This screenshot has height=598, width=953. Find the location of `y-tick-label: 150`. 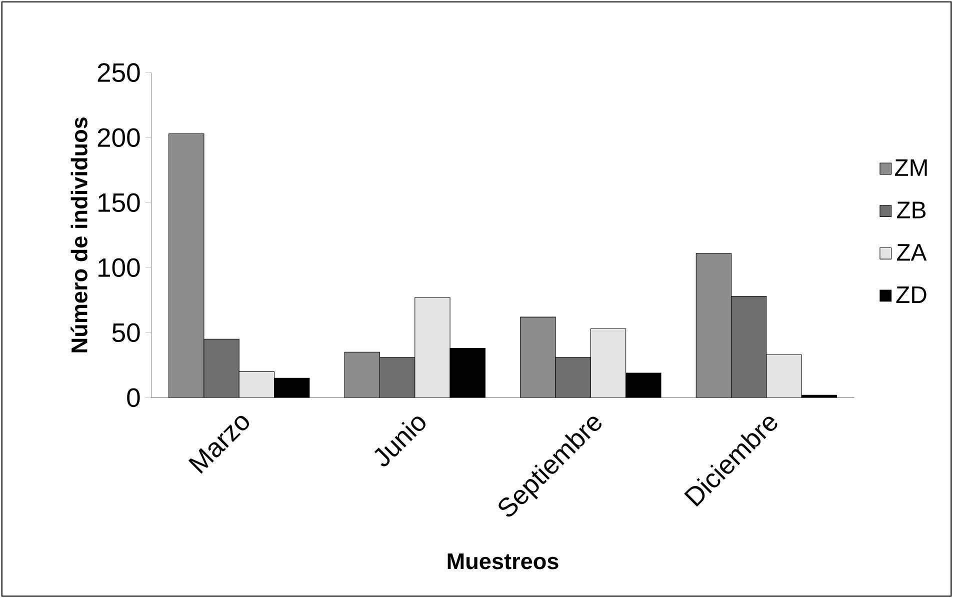

y-tick-label: 150 is located at coordinates (119, 202).